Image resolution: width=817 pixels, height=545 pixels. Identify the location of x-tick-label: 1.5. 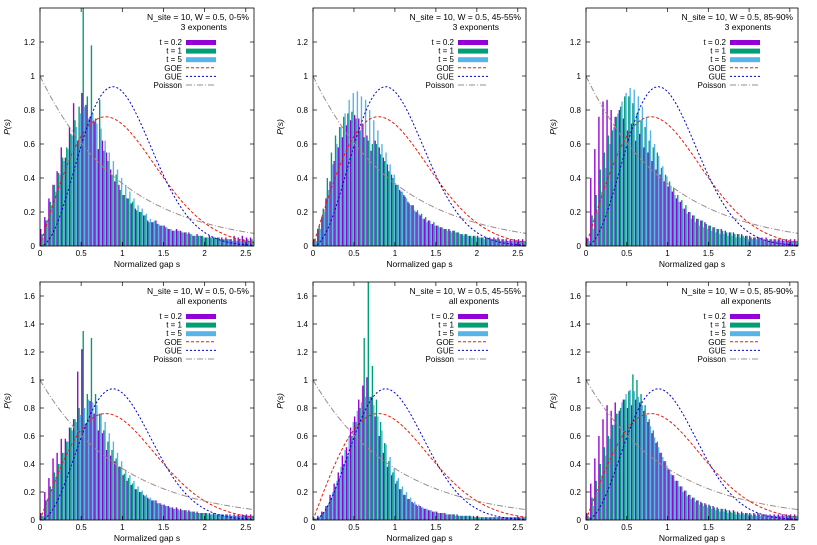
(164, 527).